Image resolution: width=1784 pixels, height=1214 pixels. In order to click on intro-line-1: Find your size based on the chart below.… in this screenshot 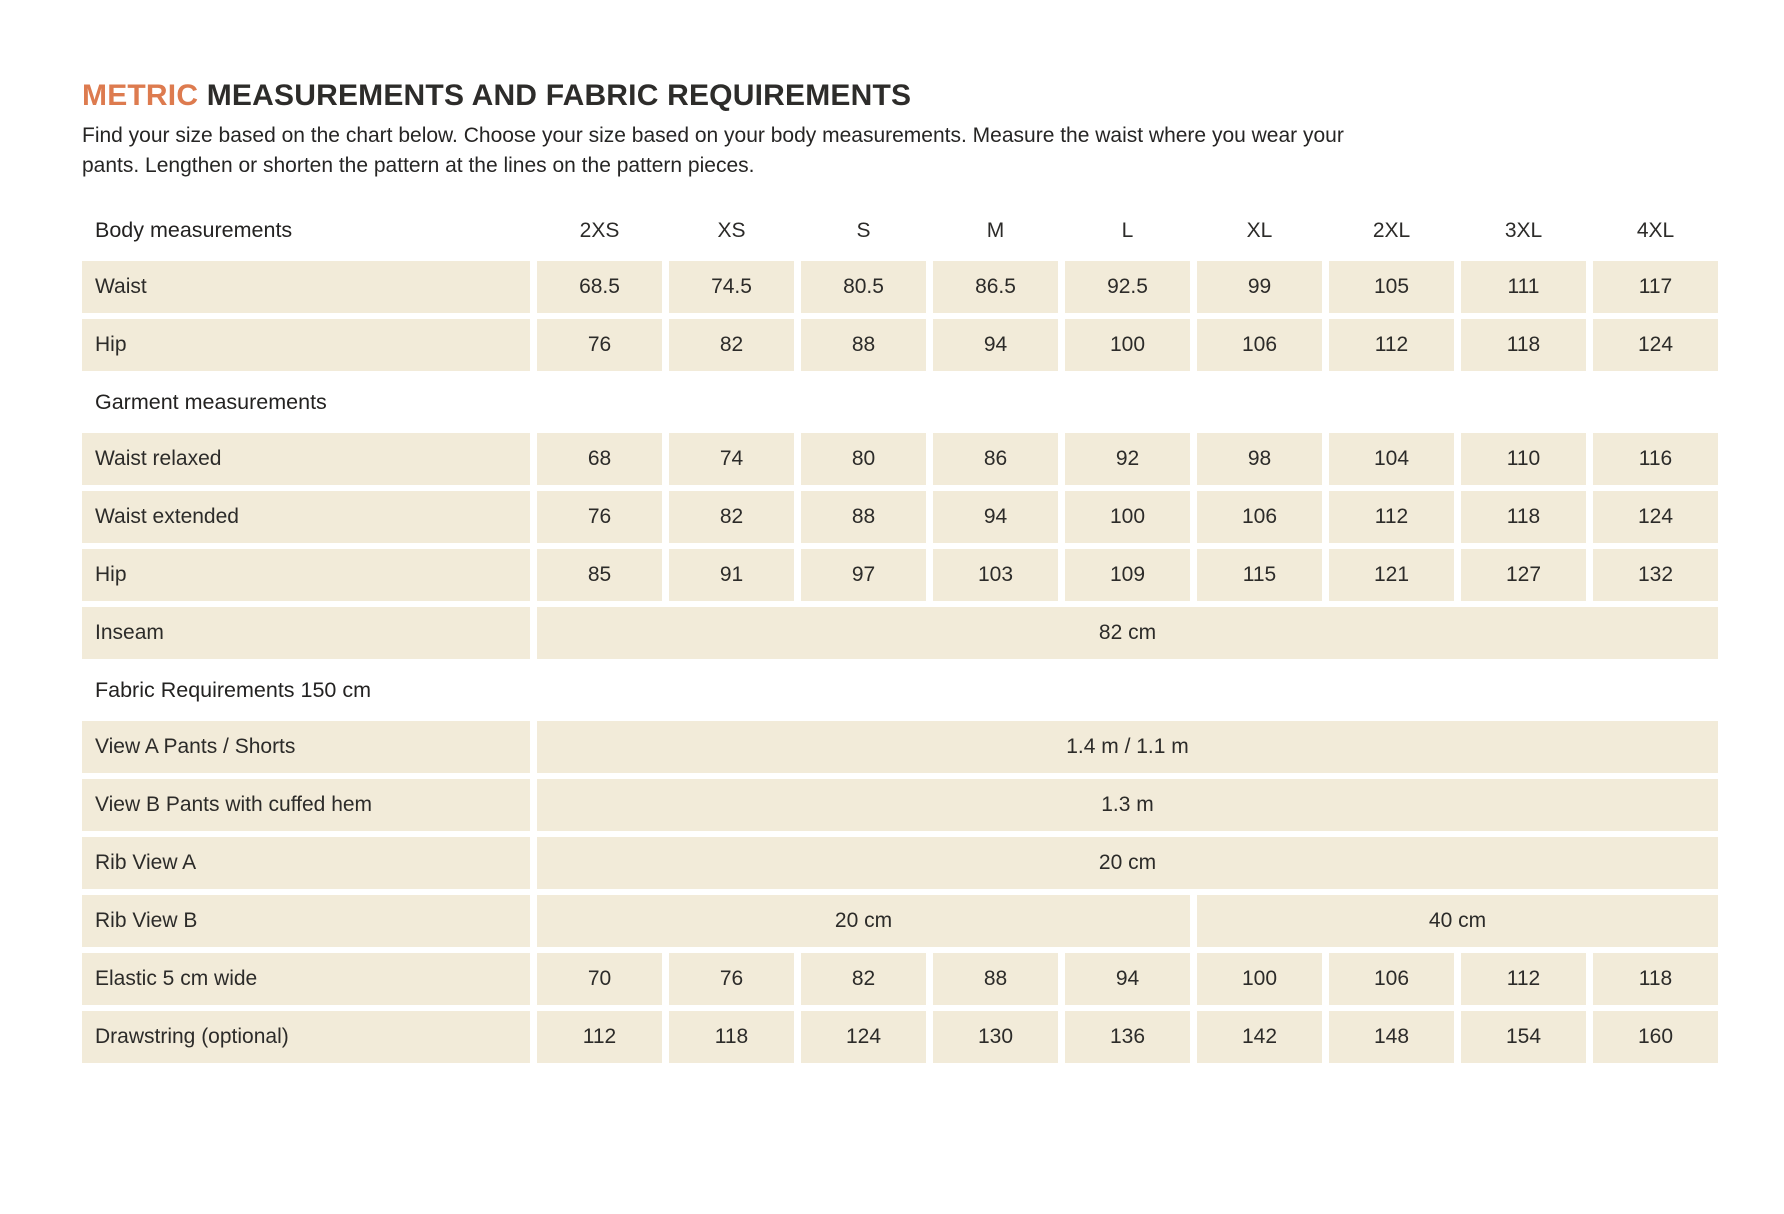, I will do `click(713, 135)`.